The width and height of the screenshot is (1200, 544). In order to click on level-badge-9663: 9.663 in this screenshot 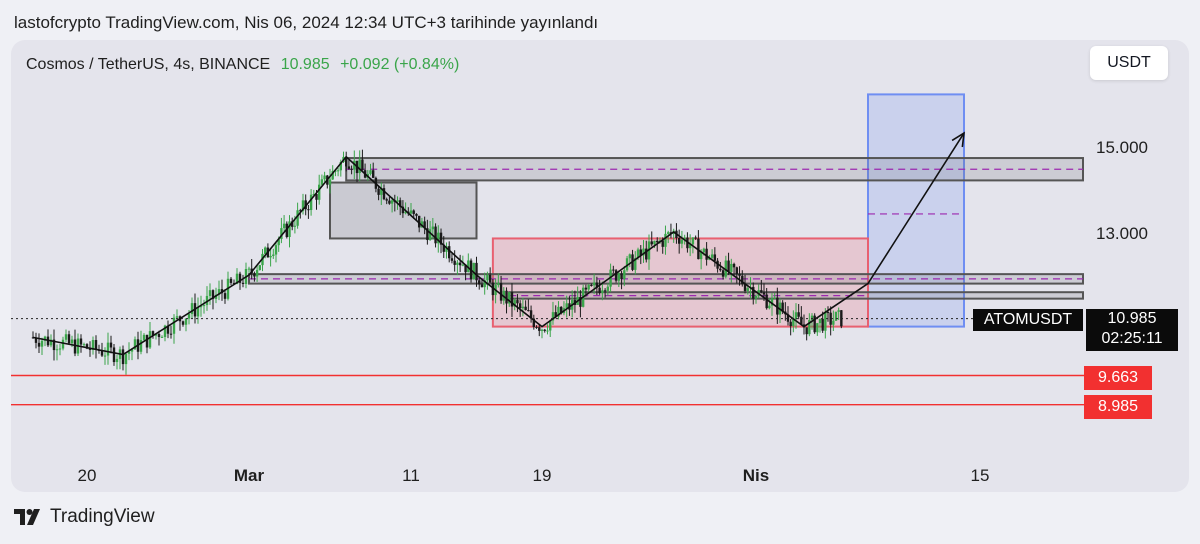, I will do `click(1118, 378)`.